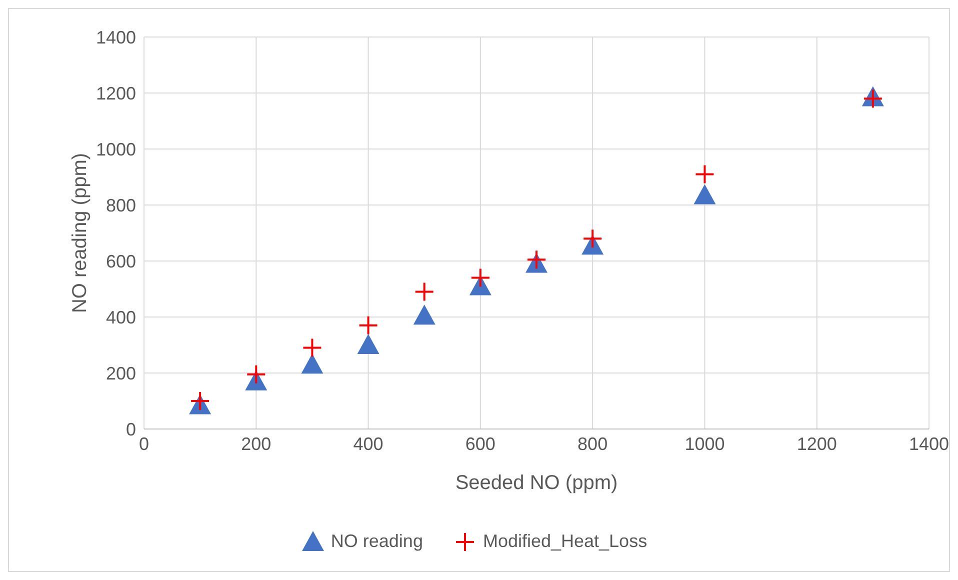 This screenshot has height=580, width=958. What do you see at coordinates (704, 444) in the screenshot?
I see `x-tick-label: 1000` at bounding box center [704, 444].